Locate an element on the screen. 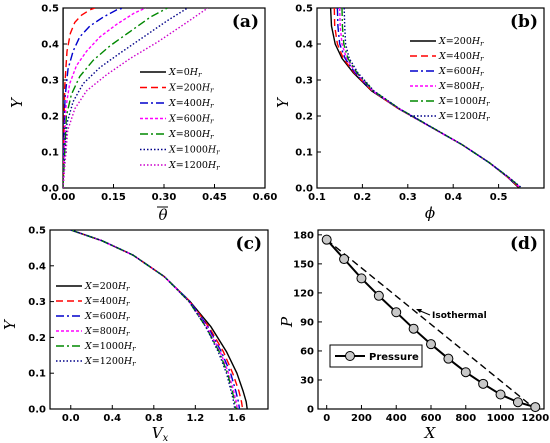 The height and width of the screenshot is (443, 550). y-tick-label: 0.4 is located at coordinates (304, 45).